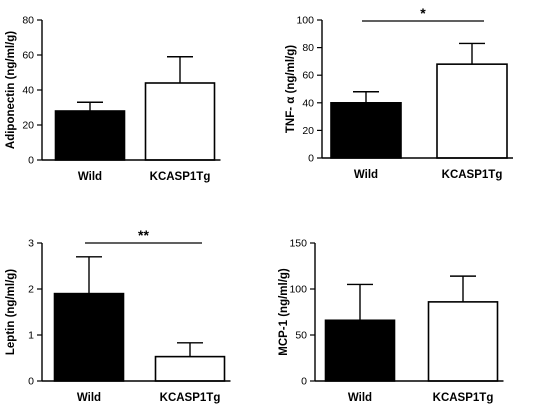  What do you see at coordinates (11, 90) in the screenshot?
I see `y-axis-title: Adiponectin (ng/ml/g)` at bounding box center [11, 90].